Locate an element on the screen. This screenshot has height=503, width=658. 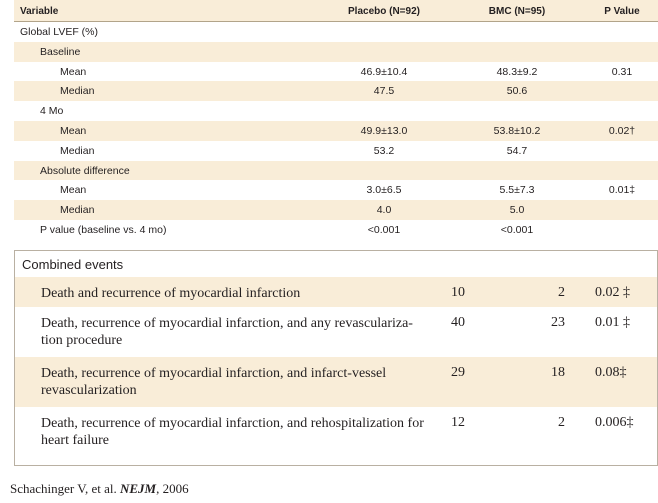
table-row: Global LVEF (%) is located at coordinates (336, 32).